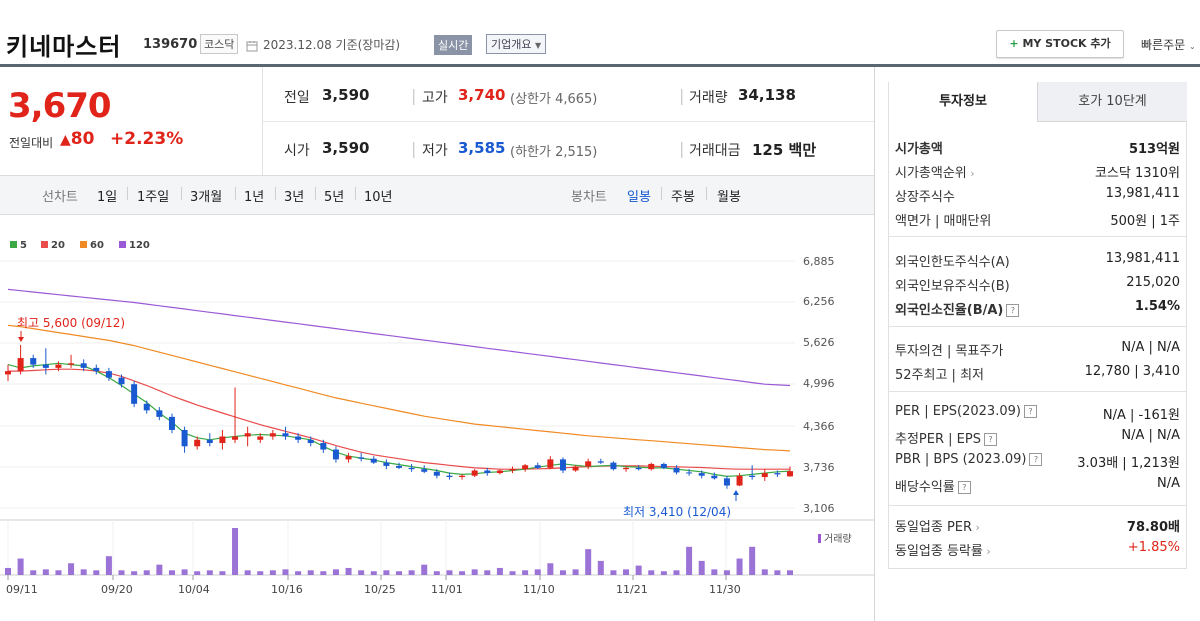  I want to click on invest-label-text: 배당수익률, so click(925, 487).